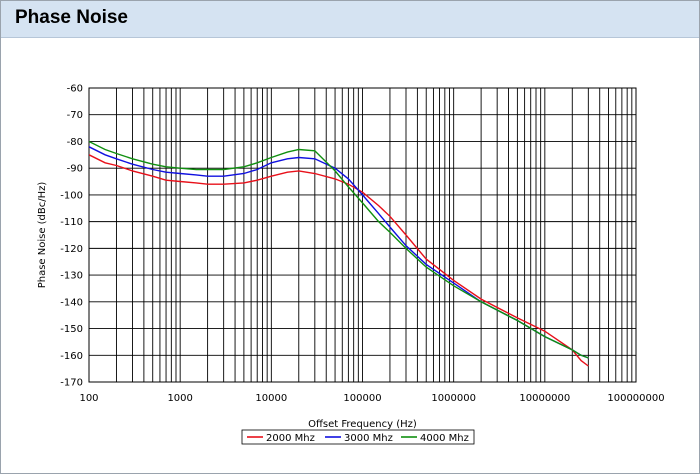 The width and height of the screenshot is (700, 474). Describe the element at coordinates (362, 398) in the screenshot. I see `x-tick-label: 100000` at that location.